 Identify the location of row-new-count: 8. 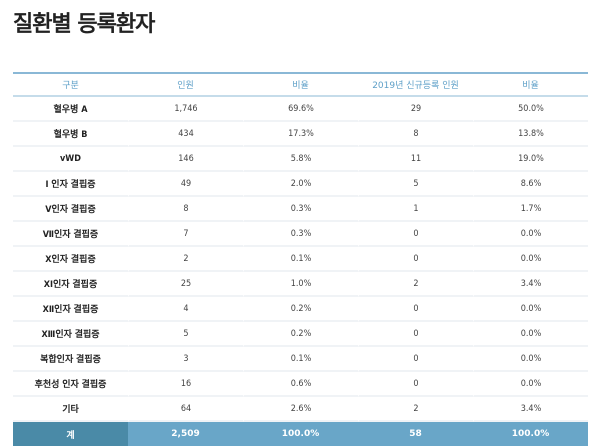
(415, 134).